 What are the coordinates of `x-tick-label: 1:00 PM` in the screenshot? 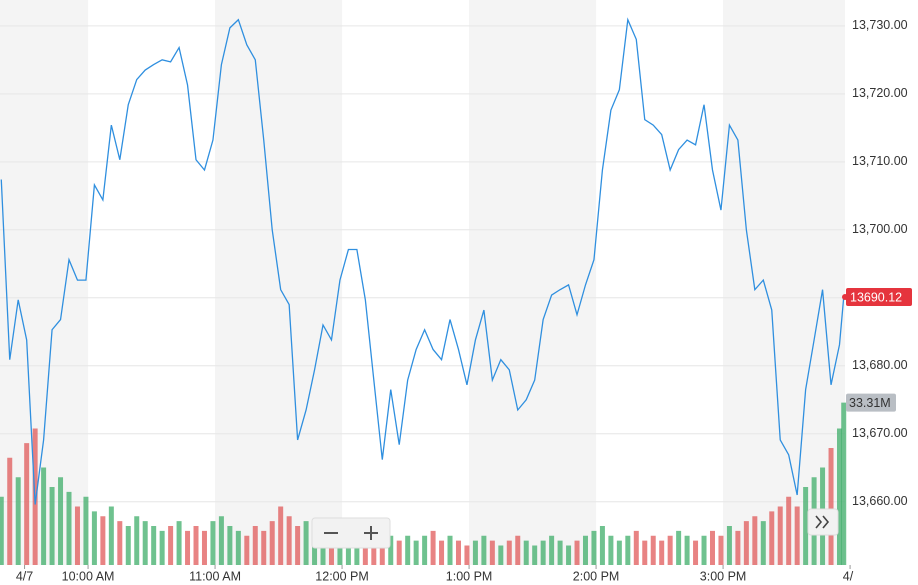 It's located at (469, 576).